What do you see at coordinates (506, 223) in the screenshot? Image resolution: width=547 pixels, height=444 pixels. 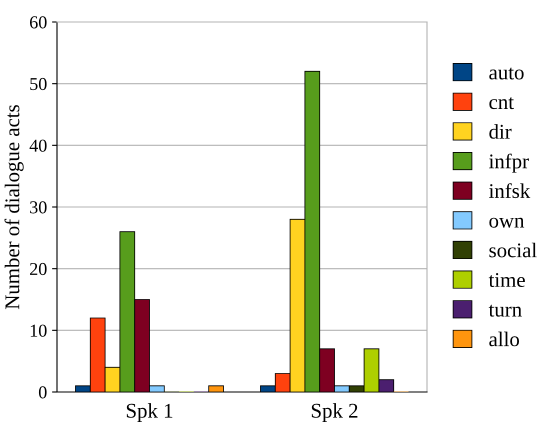 I see `legend-label: own` at bounding box center [506, 223].